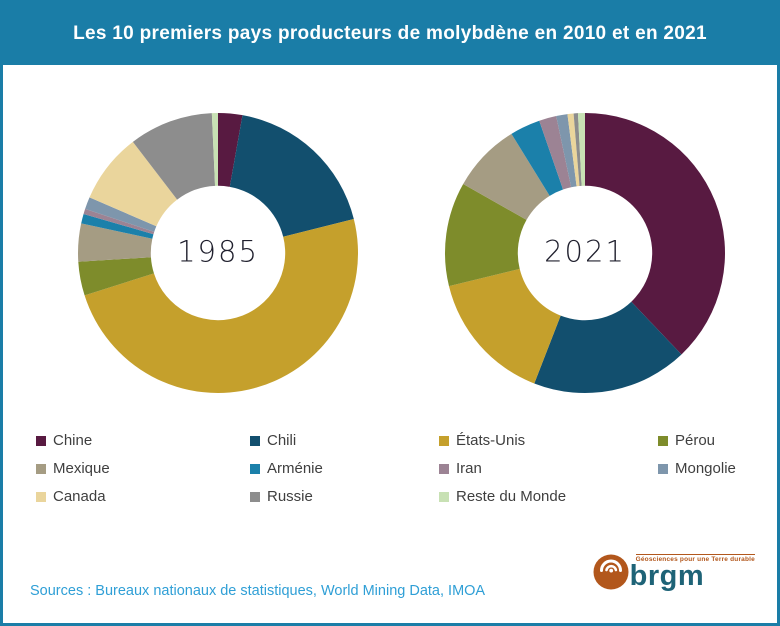  Describe the element at coordinates (344, 469) in the screenshot. I see `legend-item-5: Arménie` at that location.